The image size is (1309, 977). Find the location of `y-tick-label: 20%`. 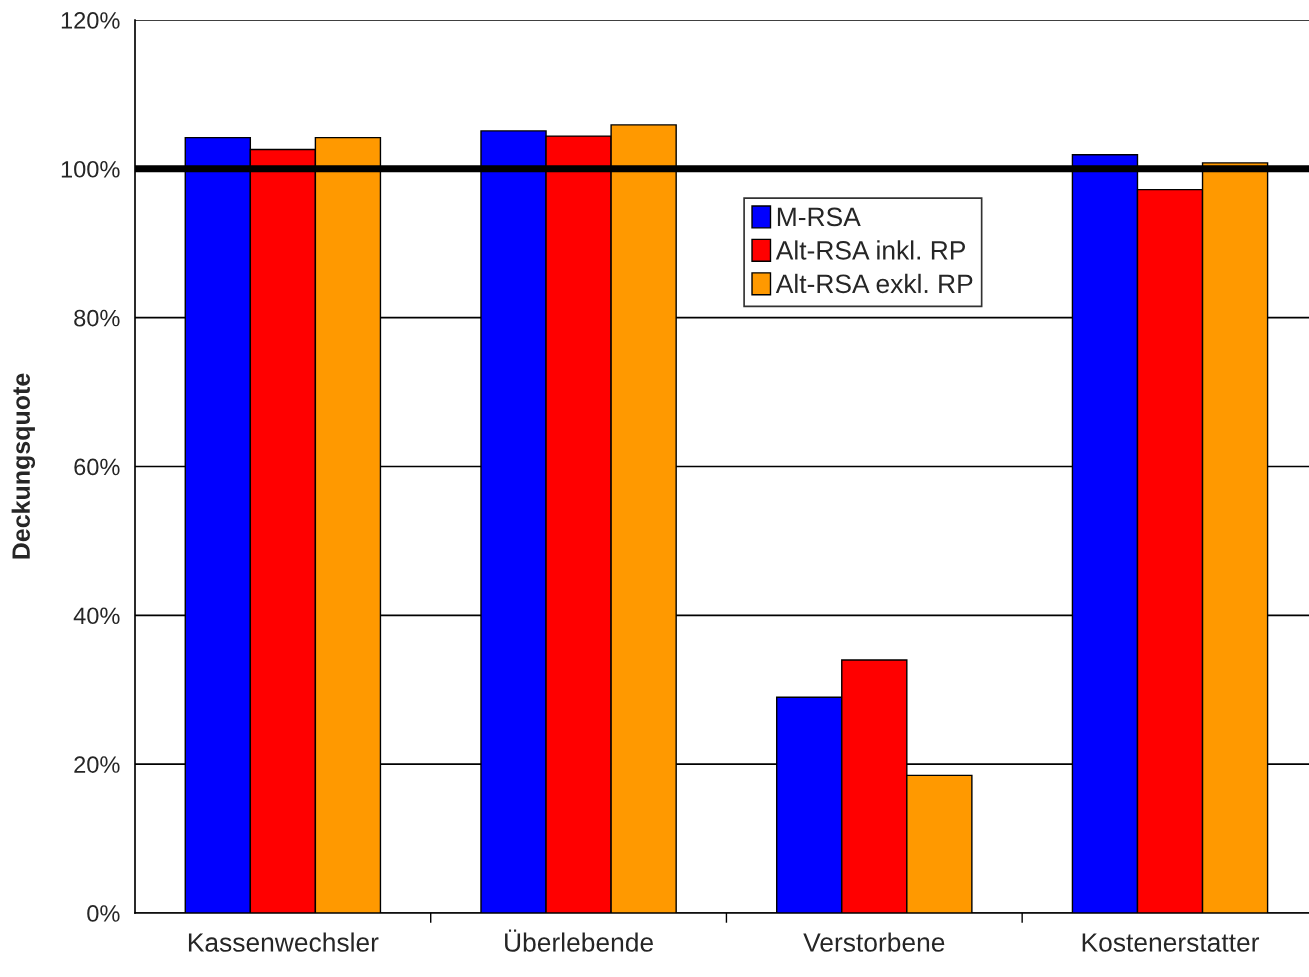

y-tick-label: 20% is located at coordinates (97, 764).